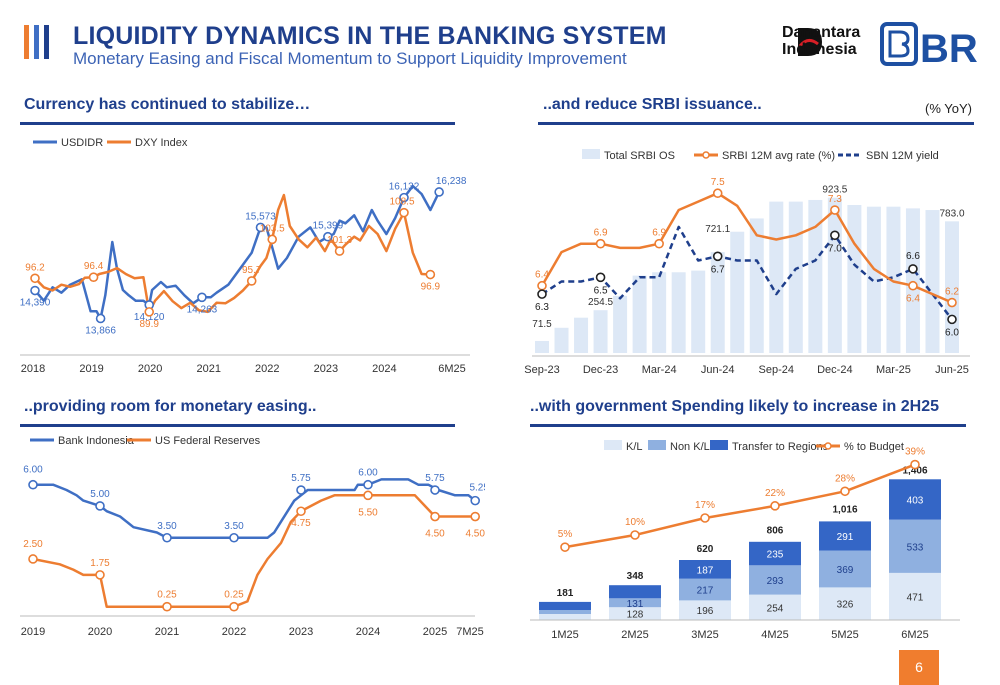 Image resolution: width=1000 pixels, height=685 pixels. What do you see at coordinates (475, 534) in the screenshot?
I see `data-label-us-fed: 4.50` at bounding box center [475, 534].